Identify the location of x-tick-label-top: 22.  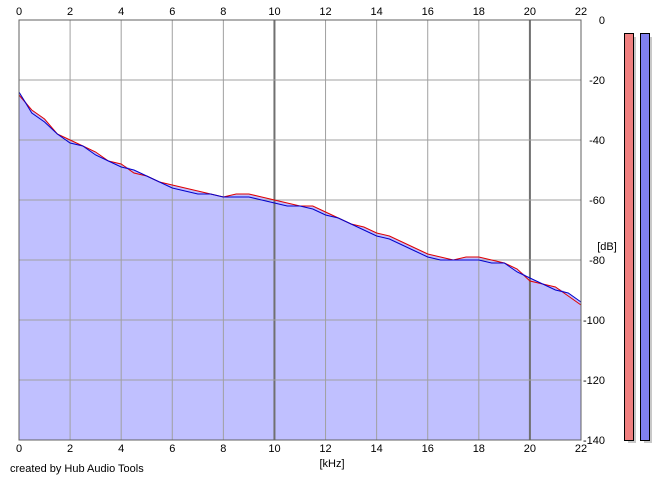
(581, 12).